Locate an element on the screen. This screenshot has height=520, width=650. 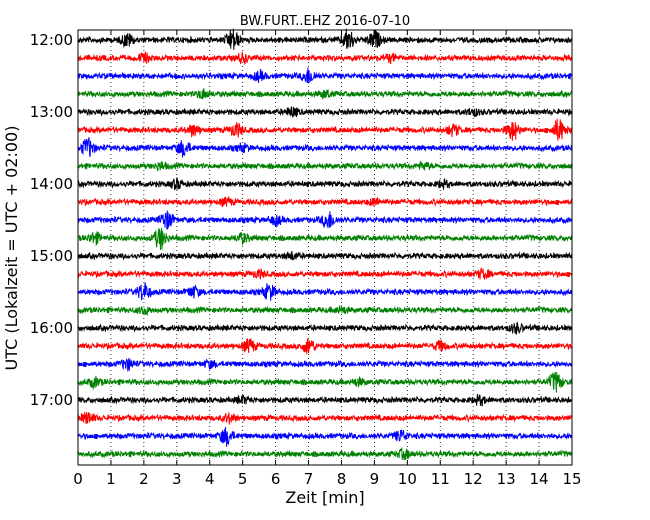
x-tick-label: 10 is located at coordinates (407, 479).